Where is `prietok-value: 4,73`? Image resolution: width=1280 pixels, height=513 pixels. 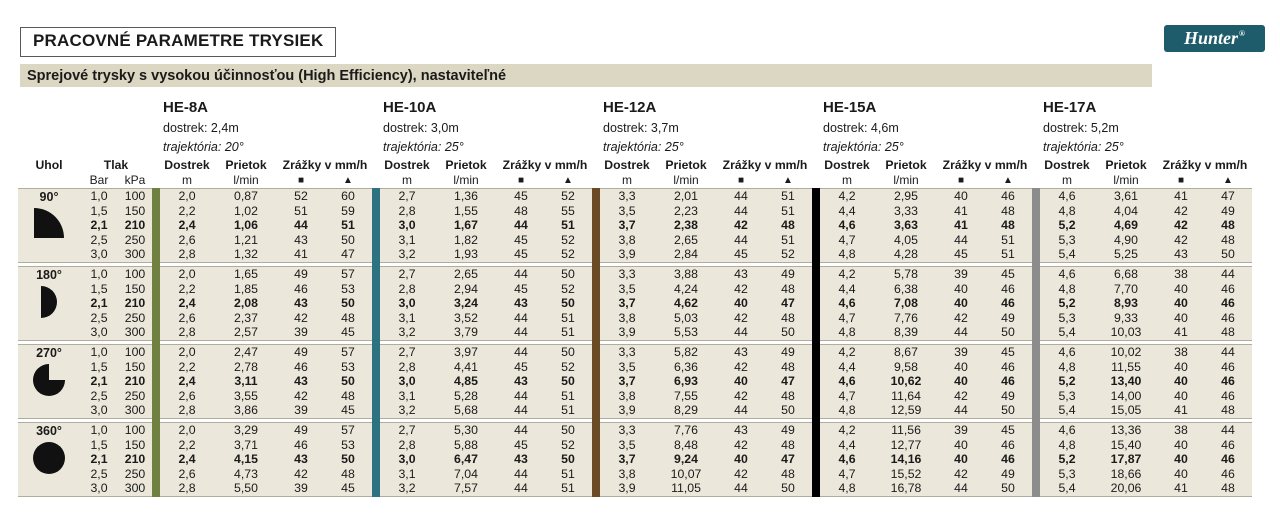 prietok-value: 4,73 is located at coordinates (246, 473).